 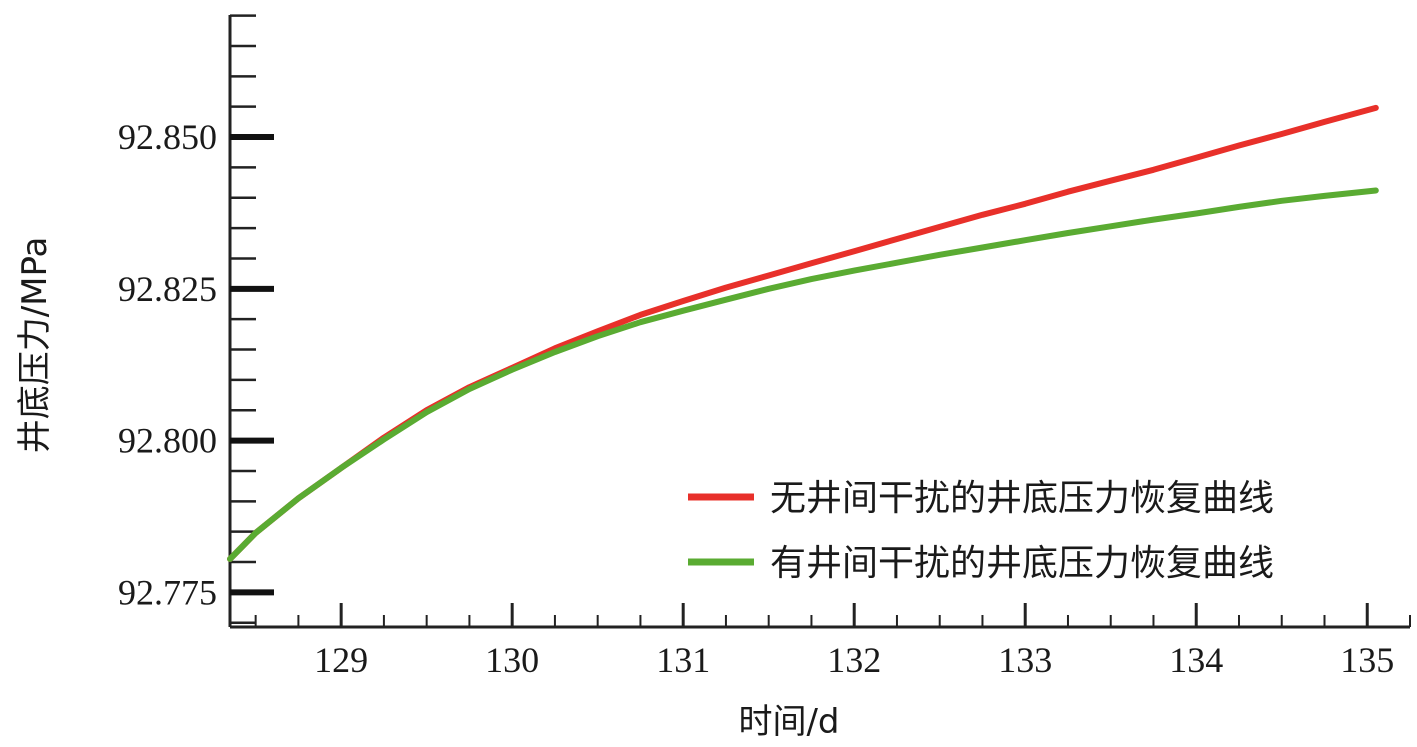 I want to click on x-tick-label: 131, so click(x=683, y=660).